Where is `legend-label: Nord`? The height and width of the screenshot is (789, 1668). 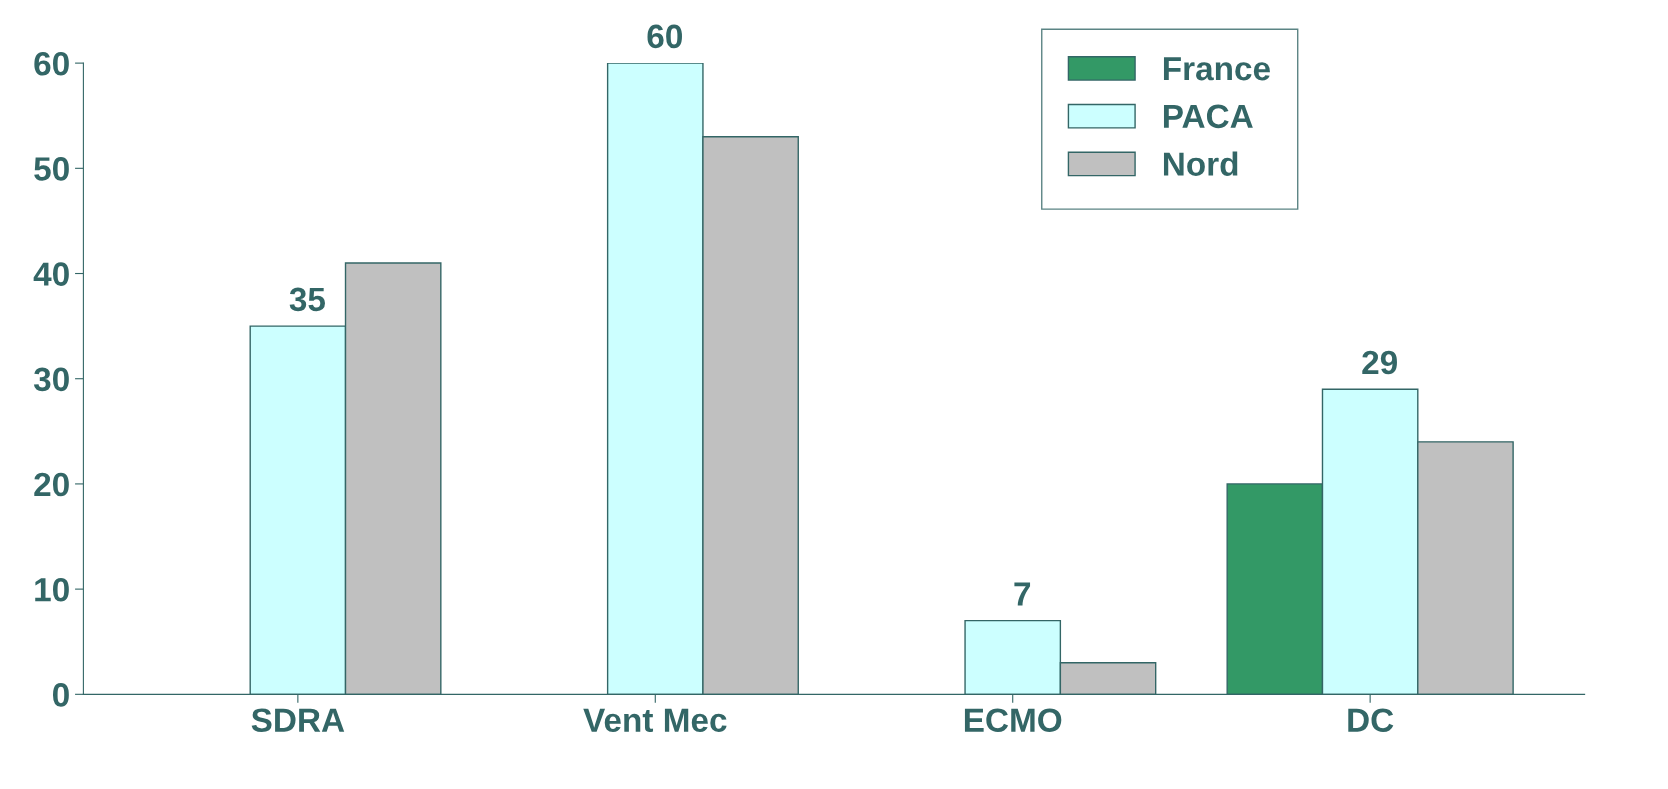 legend-label: Nord is located at coordinates (1200, 163).